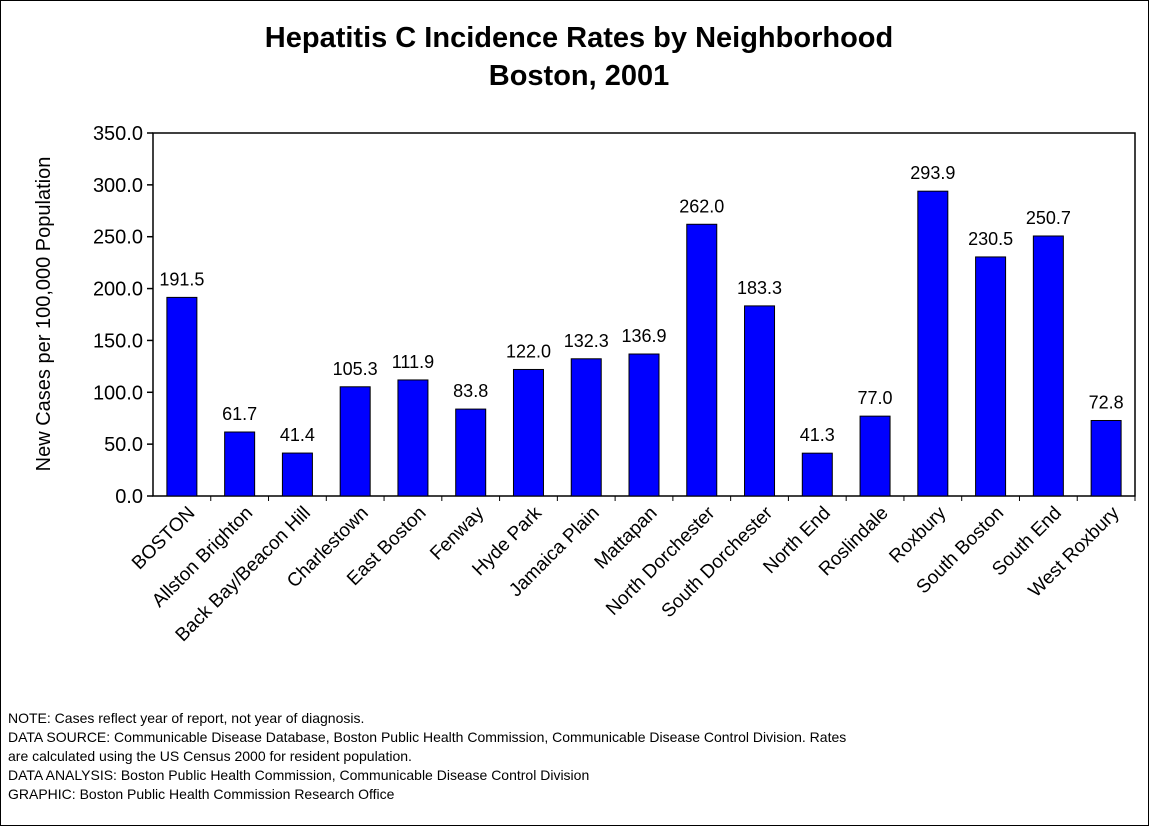 The height and width of the screenshot is (827, 1150). What do you see at coordinates (701, 206) in the screenshot?
I see `data-label: 262.0` at bounding box center [701, 206].